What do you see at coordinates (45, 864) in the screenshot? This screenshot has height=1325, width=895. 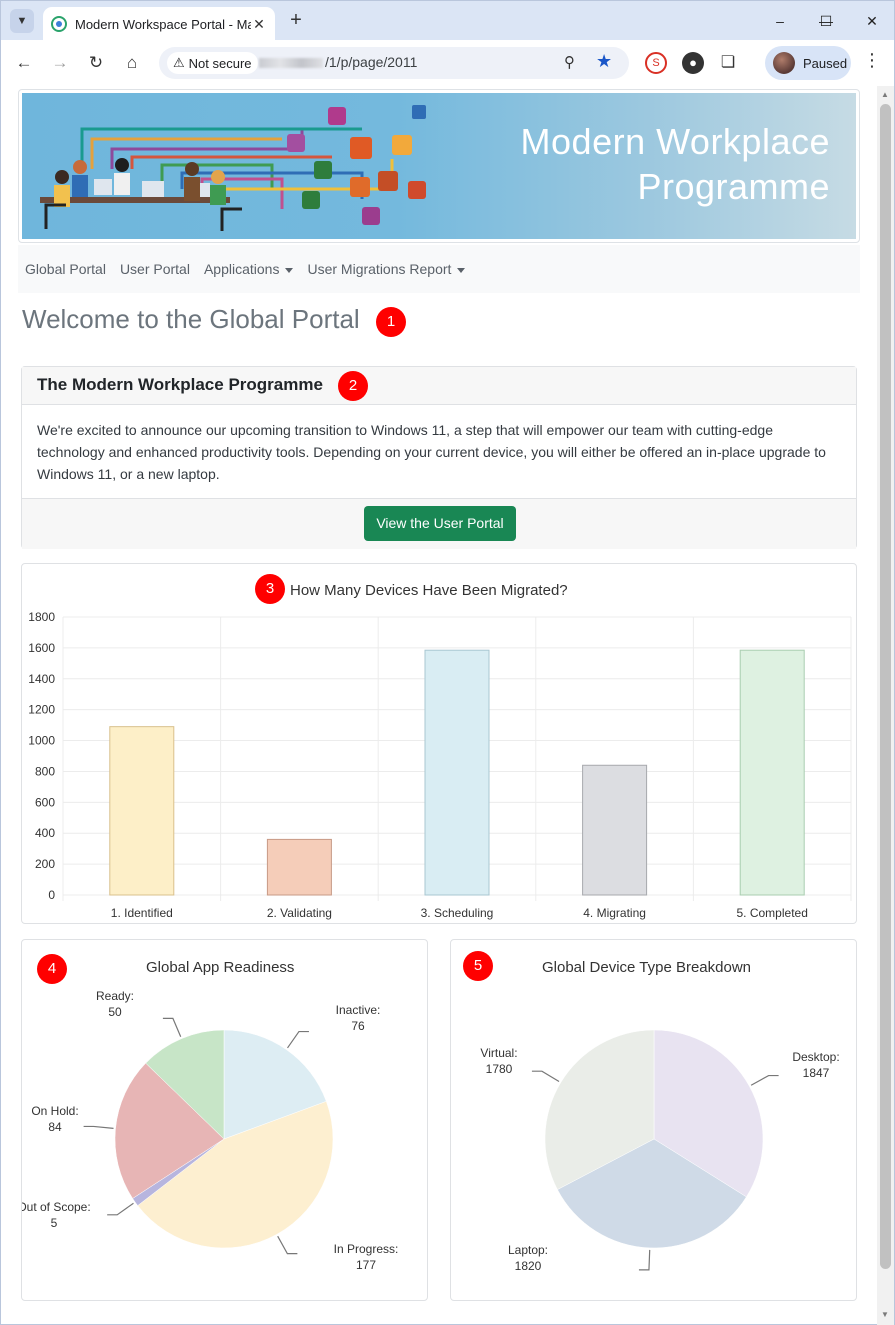 I see `y-tick-label: 200` at bounding box center [45, 864].